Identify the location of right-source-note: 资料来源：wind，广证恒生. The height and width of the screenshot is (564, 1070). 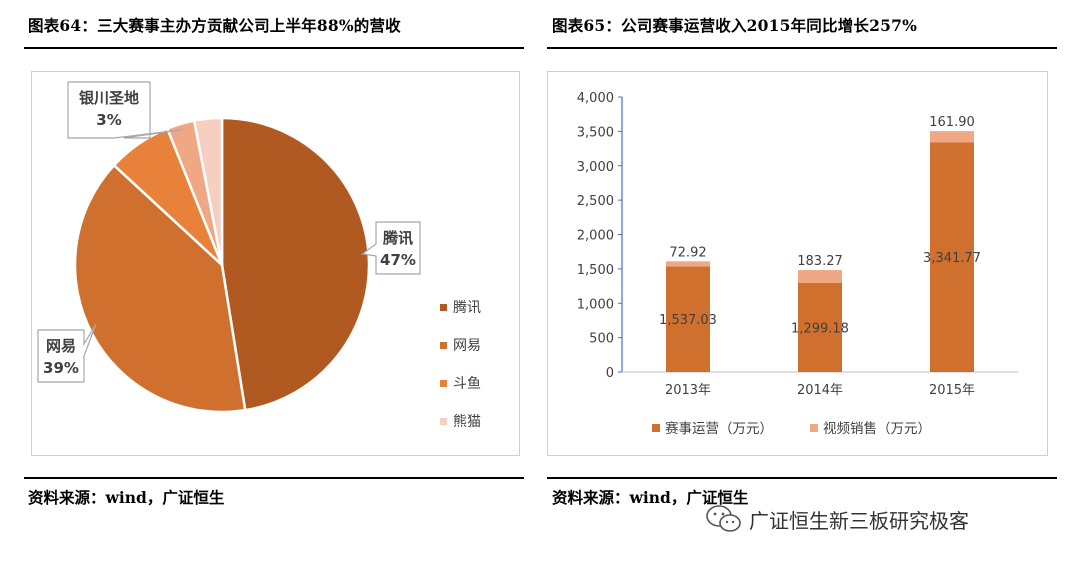
(650, 497).